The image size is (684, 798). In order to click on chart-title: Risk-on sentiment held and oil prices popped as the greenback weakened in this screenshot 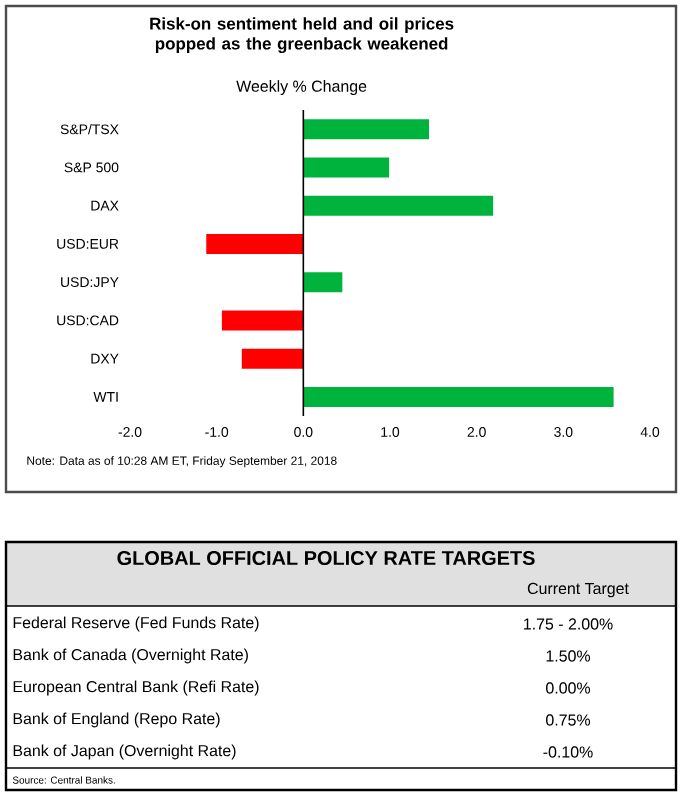, I will do `click(302, 35)`.